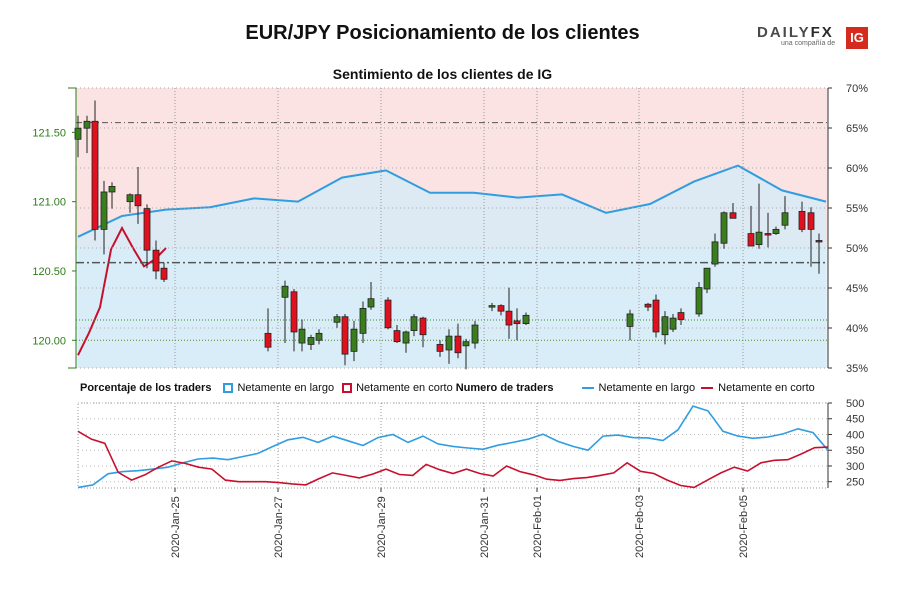  What do you see at coordinates (795, 32) in the screenshot?
I see `dailyfx-wordmark: DAILYFX` at bounding box center [795, 32].